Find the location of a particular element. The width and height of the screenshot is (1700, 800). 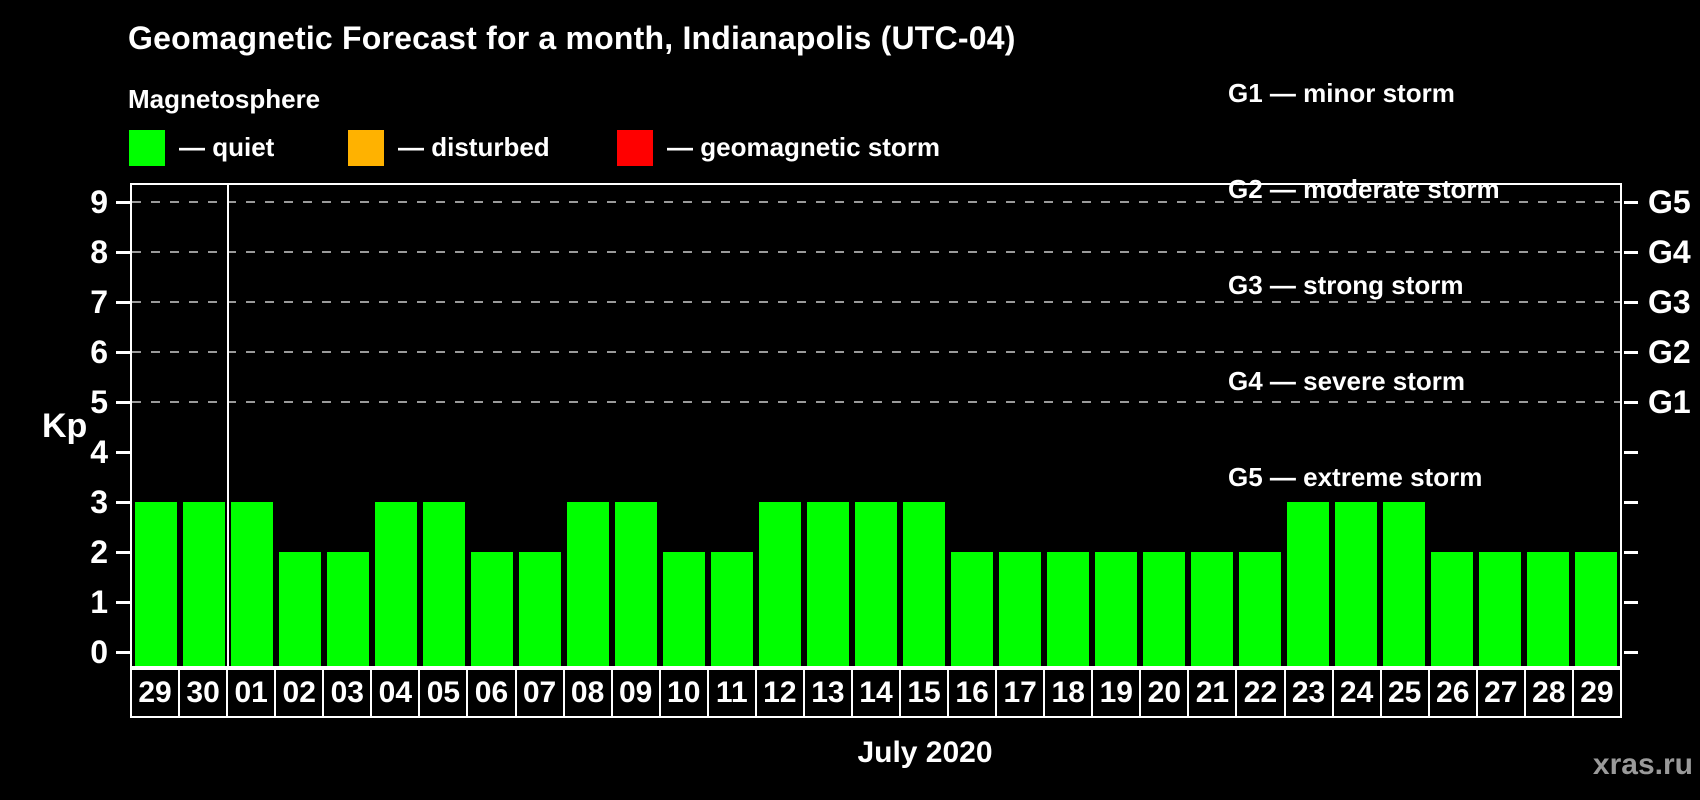

x-axis-day-label: 20 is located at coordinates (1163, 693).